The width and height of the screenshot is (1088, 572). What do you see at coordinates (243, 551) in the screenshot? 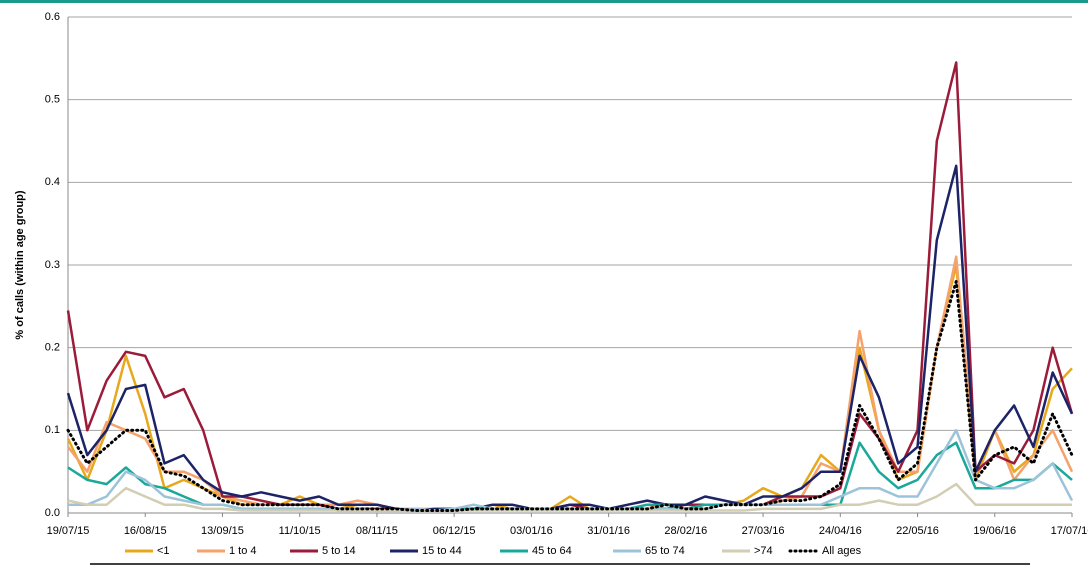
I see `legend-label: 1 to 4` at bounding box center [243, 551].